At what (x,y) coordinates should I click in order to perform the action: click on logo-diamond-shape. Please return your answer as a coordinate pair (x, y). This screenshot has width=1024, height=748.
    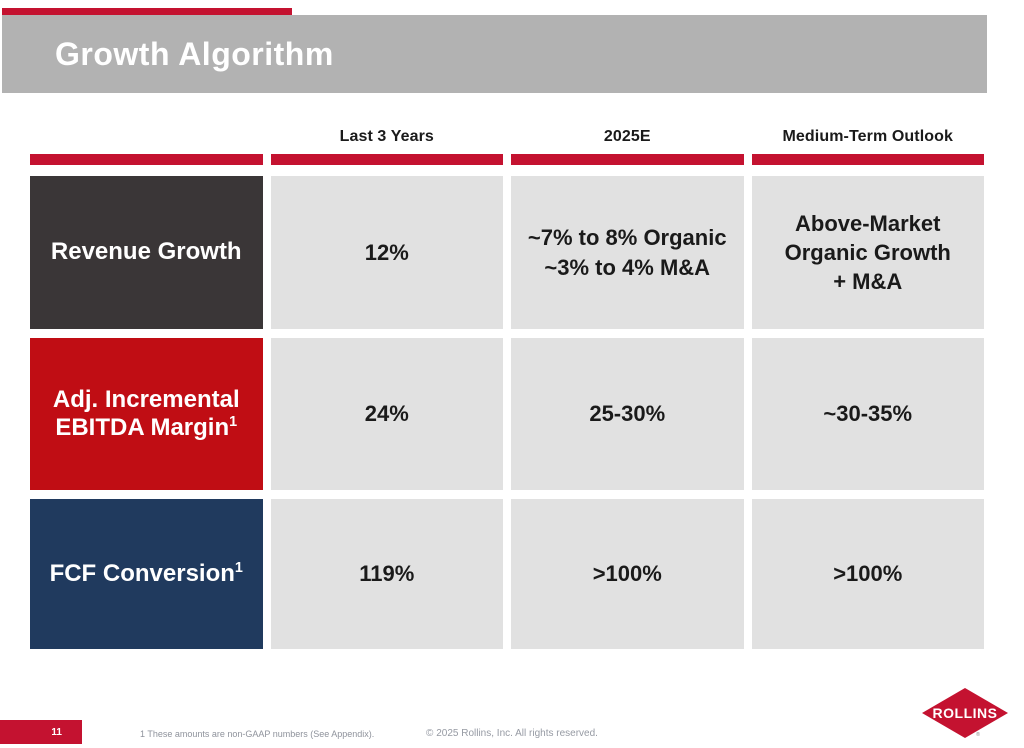
    Looking at the image, I should click on (965, 713).